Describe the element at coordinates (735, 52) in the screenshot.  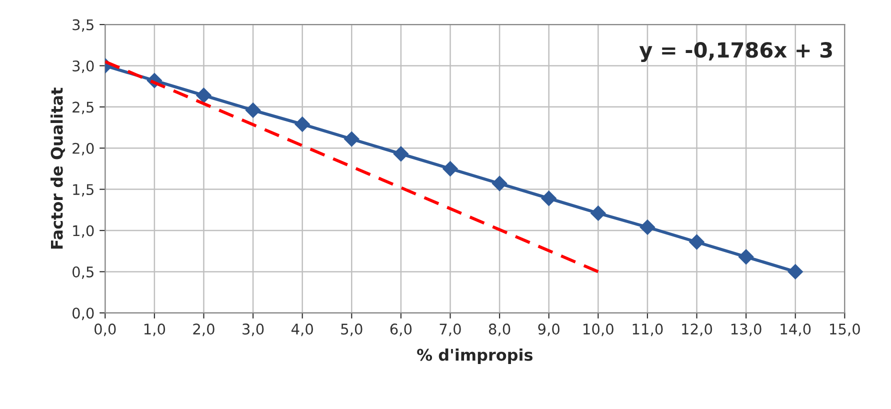
I see `annotation: y = -0,1786x + 3` at that location.